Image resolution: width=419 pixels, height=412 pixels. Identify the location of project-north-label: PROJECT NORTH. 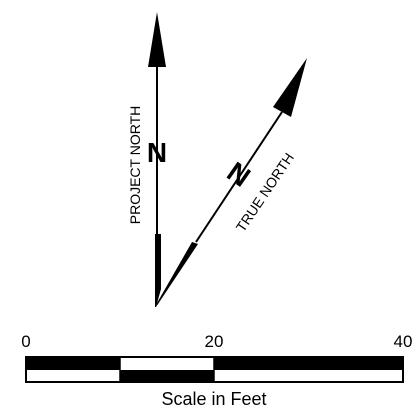
(135, 165).